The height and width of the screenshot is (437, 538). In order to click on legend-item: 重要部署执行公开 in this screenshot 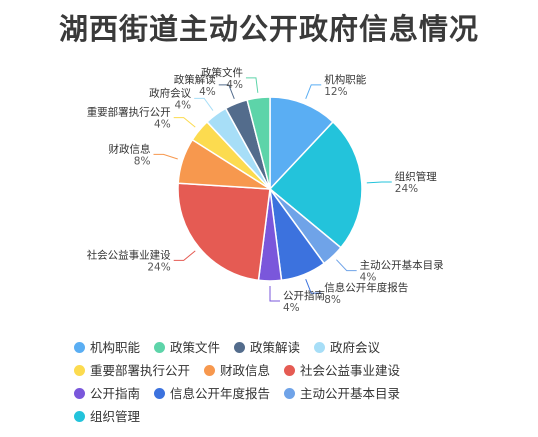, I will do `click(132, 369)`.